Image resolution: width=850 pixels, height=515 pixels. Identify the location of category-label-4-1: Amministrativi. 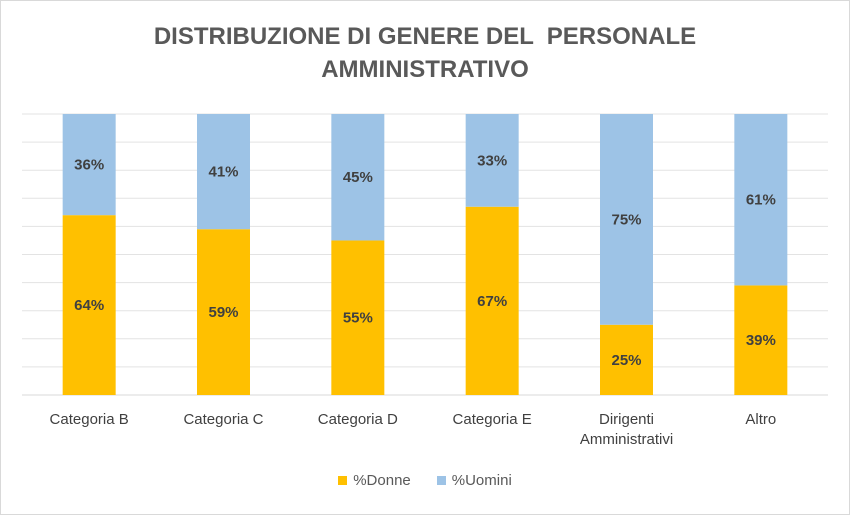
(626, 439).